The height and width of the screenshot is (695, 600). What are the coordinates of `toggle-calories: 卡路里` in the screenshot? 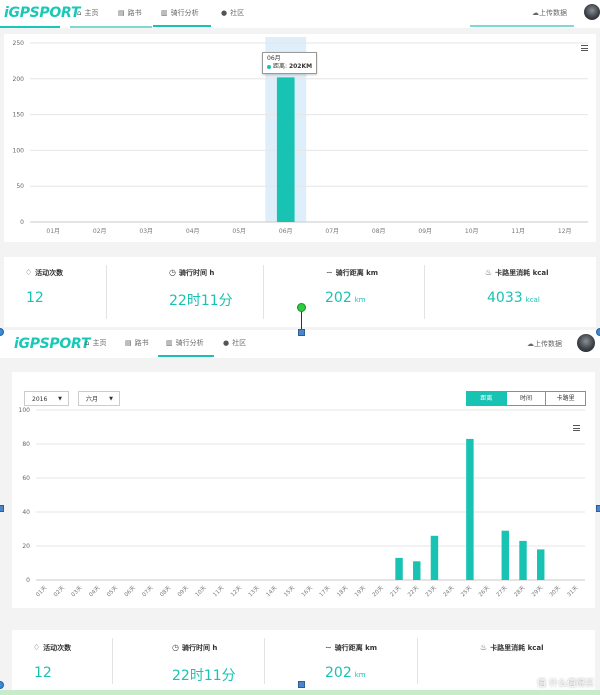 It's located at (565, 398).